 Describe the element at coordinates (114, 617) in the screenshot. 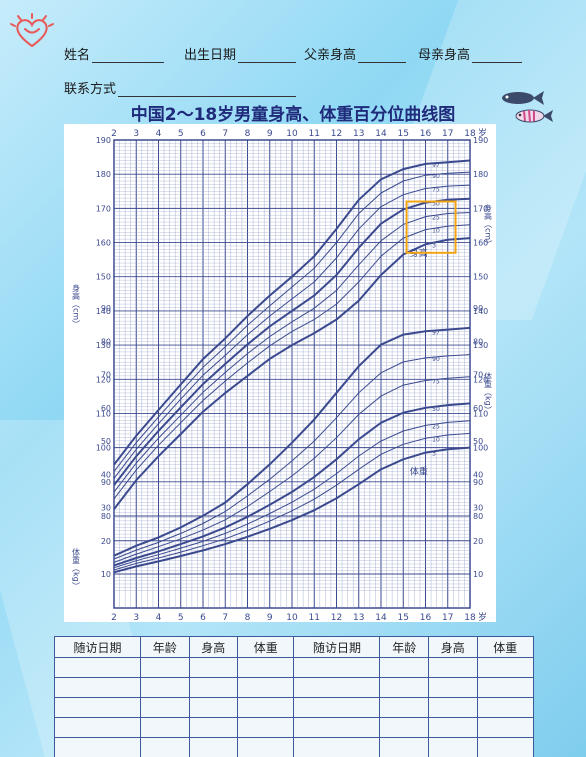

I see `x-tick-label-bottom: 2` at that location.